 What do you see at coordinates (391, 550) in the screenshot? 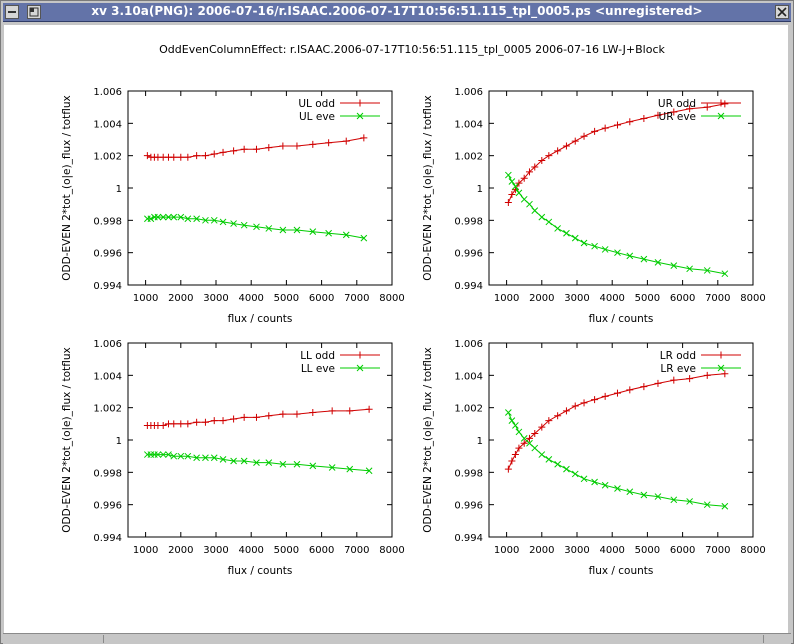
I see `x-tick-label: 8000` at bounding box center [391, 550].